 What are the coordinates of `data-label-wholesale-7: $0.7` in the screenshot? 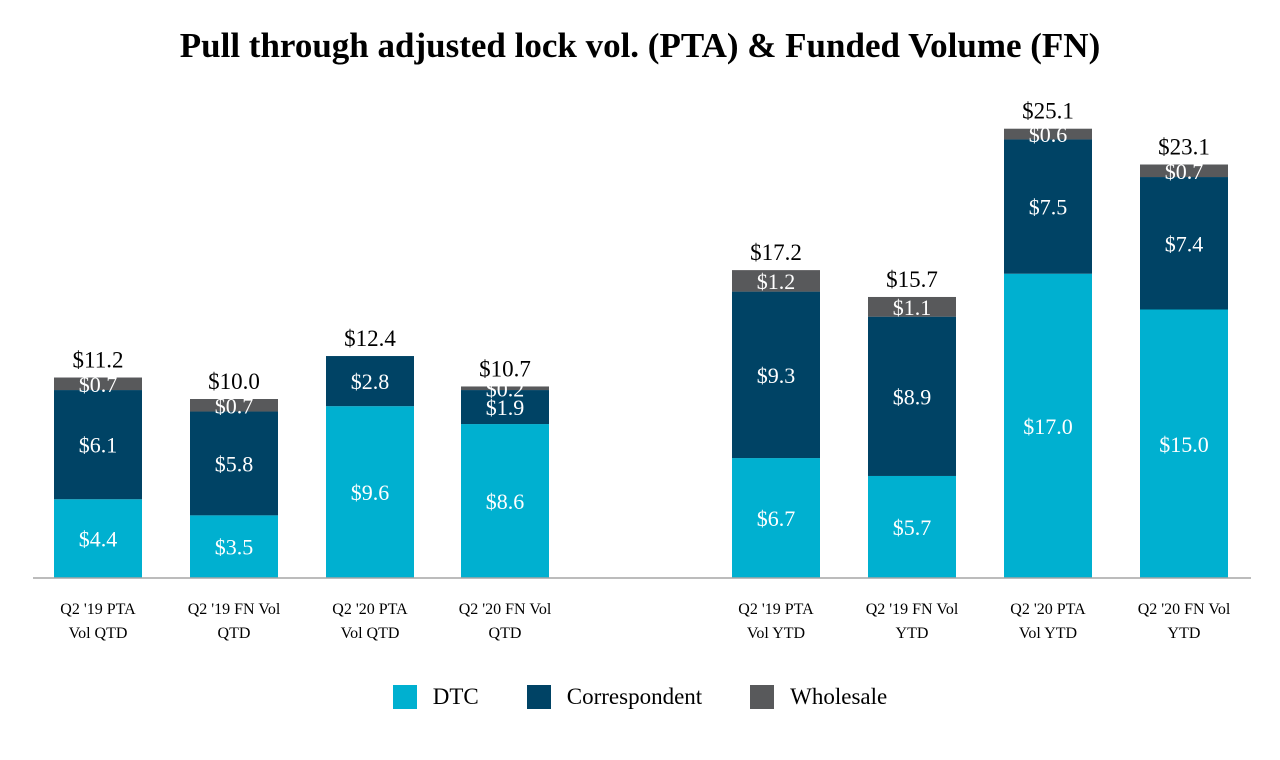 It's located at (1184, 171).